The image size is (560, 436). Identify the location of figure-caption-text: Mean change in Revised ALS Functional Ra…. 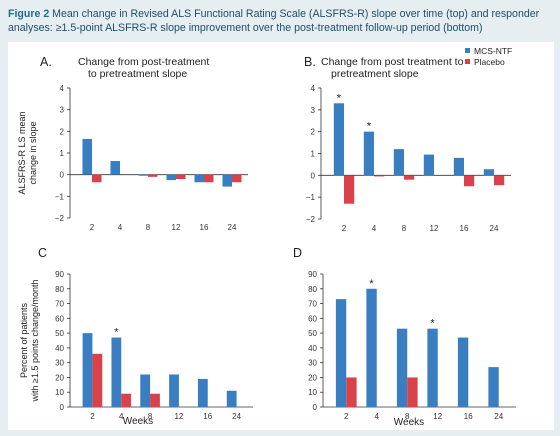
(274, 21).